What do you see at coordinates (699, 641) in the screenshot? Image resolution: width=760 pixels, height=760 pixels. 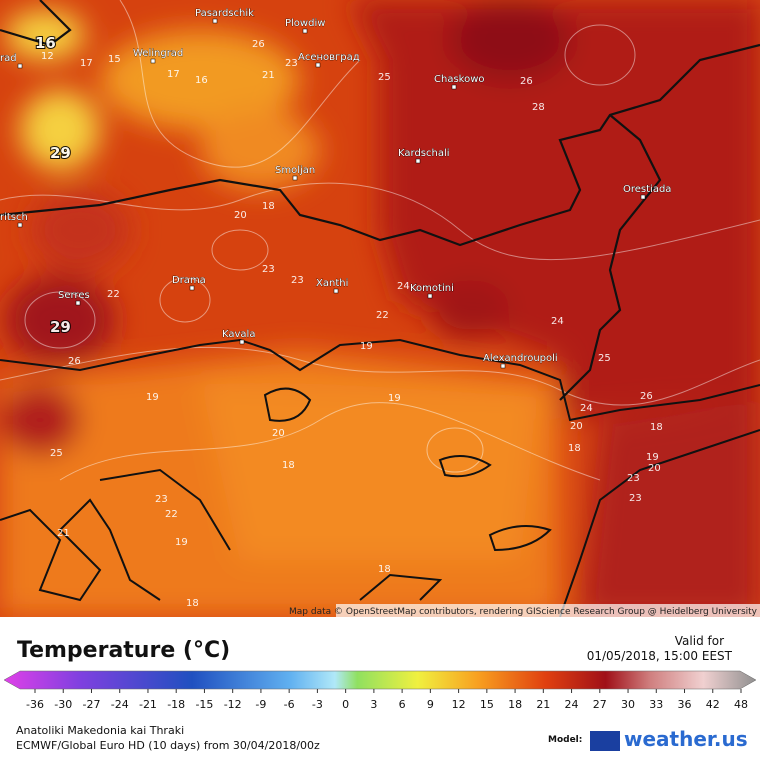 I see `valid-label: Valid for` at bounding box center [699, 641].